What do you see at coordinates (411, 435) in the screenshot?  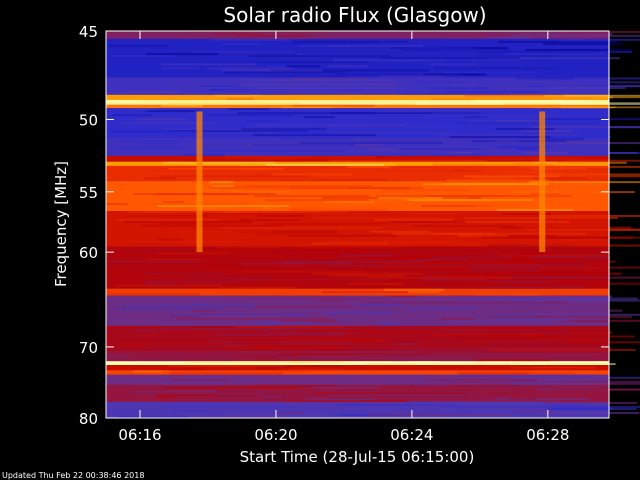 I see `x-tick-label-2: 06:24` at bounding box center [411, 435].